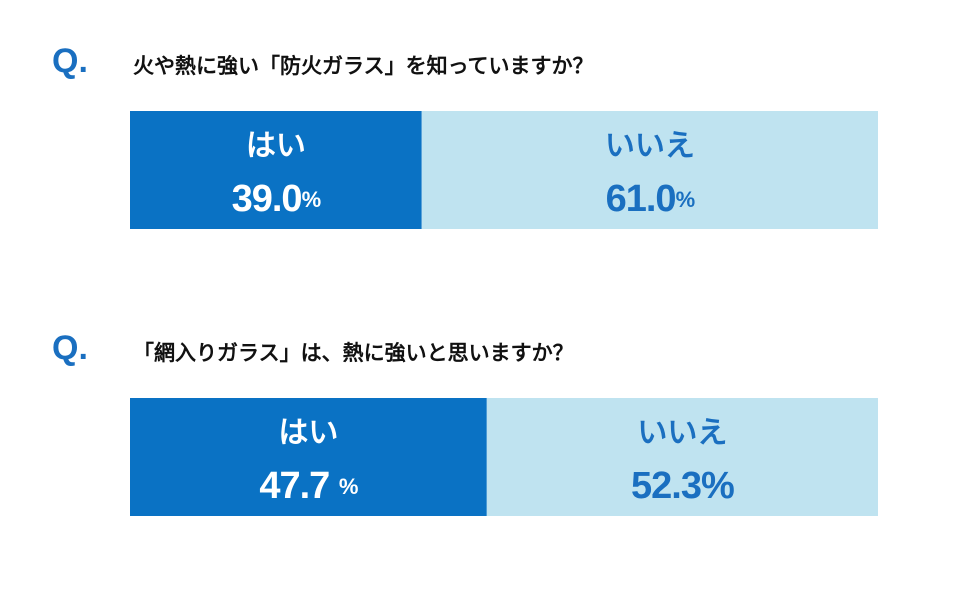  What do you see at coordinates (299, 486) in the screenshot?
I see `value-number: 47.7` at bounding box center [299, 486].